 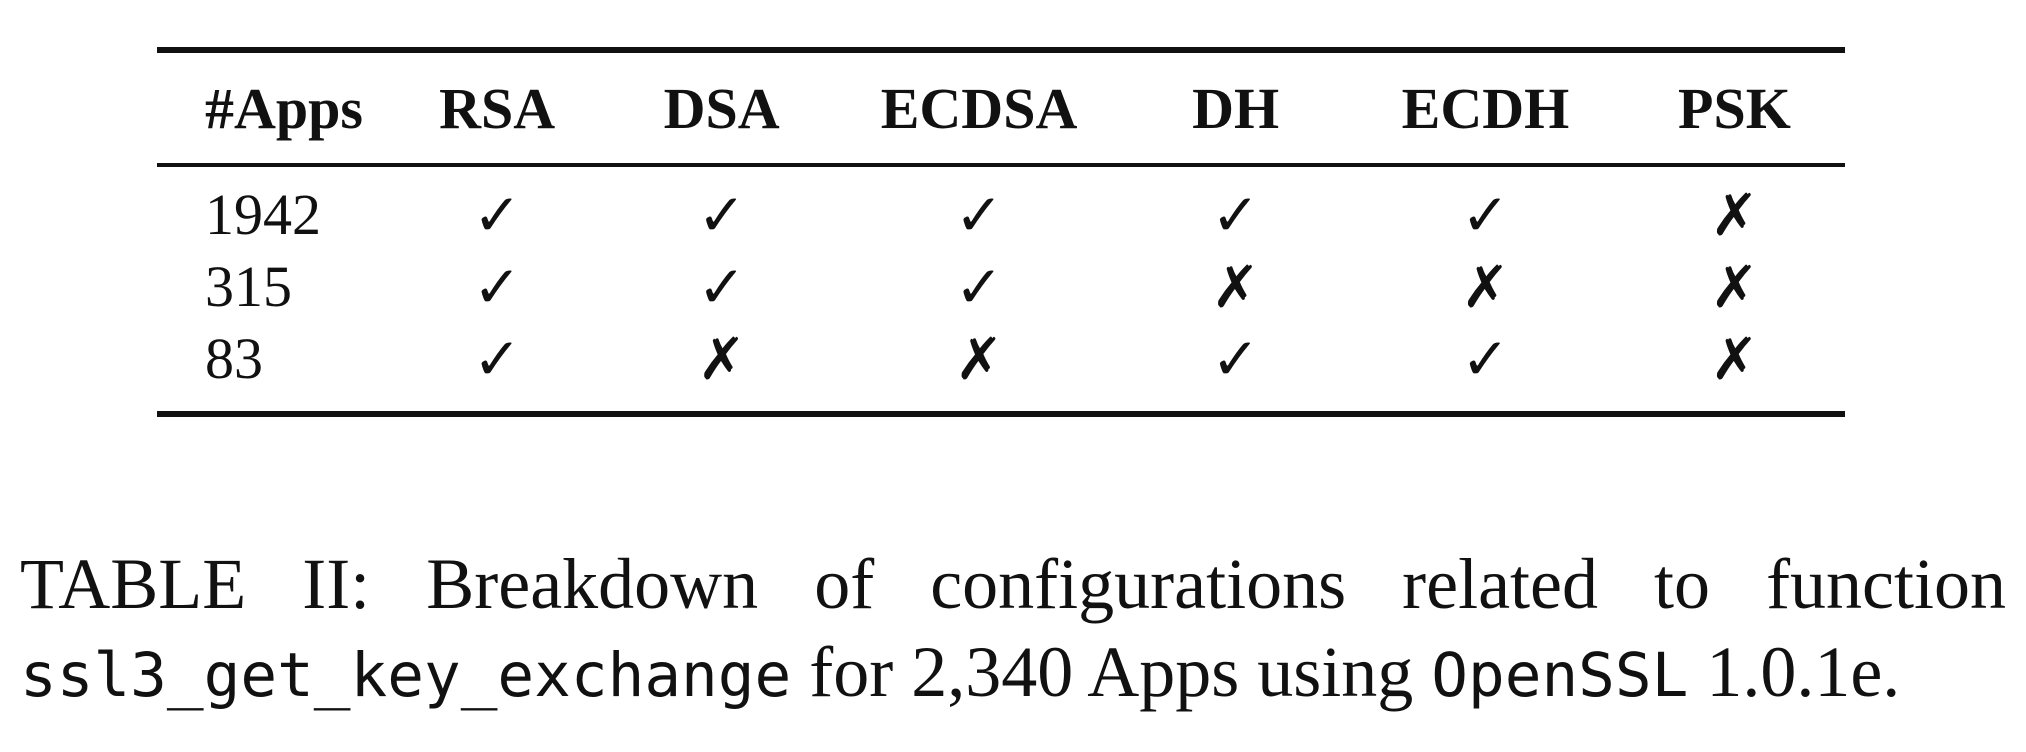 I want to click on caption-text: for 2,340 Apps using, so click(x=1111, y=672).